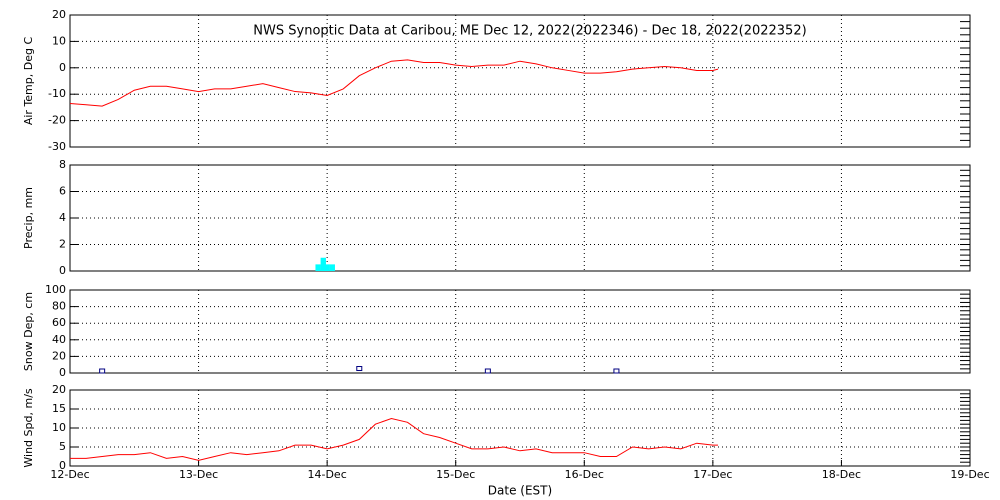 The width and height of the screenshot is (1000, 500). I want to click on y-axis-label: Air Temp, Deg C, so click(28, 81).